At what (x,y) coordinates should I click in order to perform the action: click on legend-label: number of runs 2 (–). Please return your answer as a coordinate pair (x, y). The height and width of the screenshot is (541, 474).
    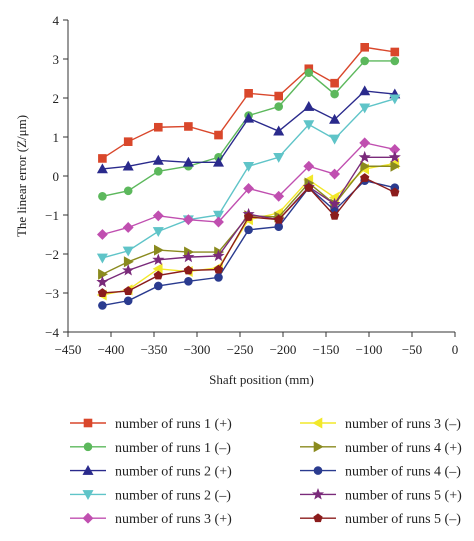
    Looking at the image, I should click on (173, 495).